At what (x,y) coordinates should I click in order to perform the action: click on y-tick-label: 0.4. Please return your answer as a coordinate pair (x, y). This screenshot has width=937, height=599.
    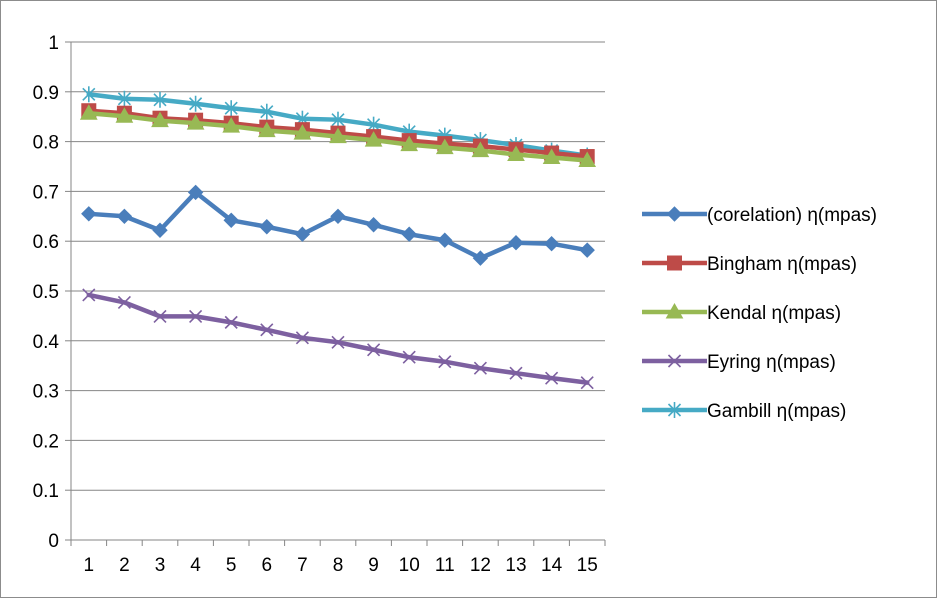
    Looking at the image, I should click on (46, 342).